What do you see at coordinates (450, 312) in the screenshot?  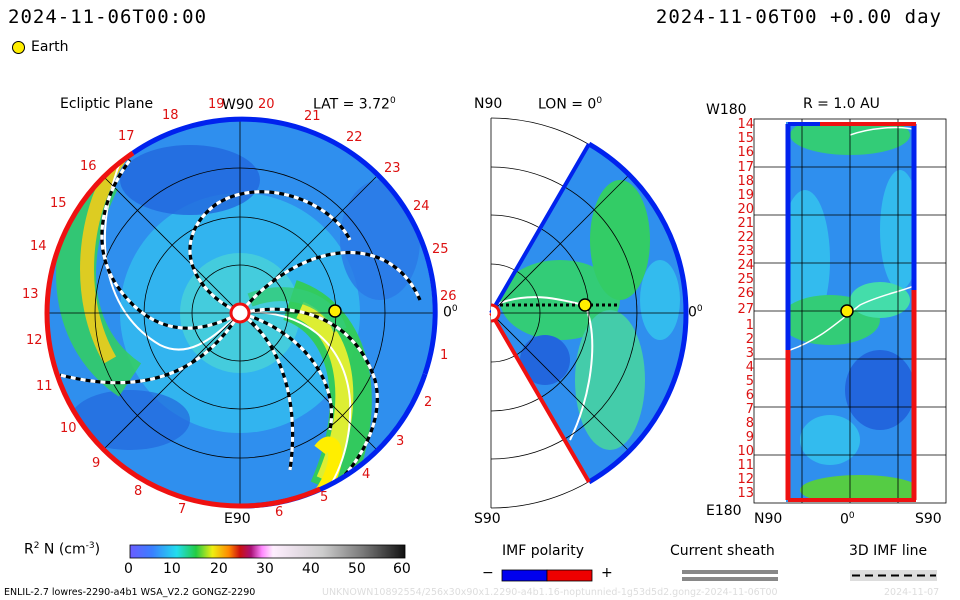 I see `ecliptic-right-label: 00` at bounding box center [450, 312].